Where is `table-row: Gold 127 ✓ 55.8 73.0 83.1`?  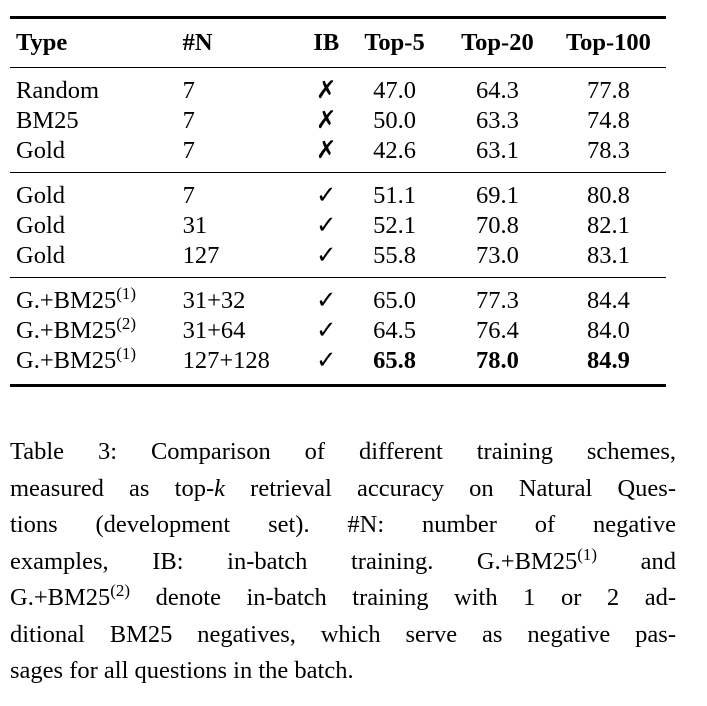 table-row: Gold 127 ✓ 55.8 73.0 83.1 is located at coordinates (338, 259).